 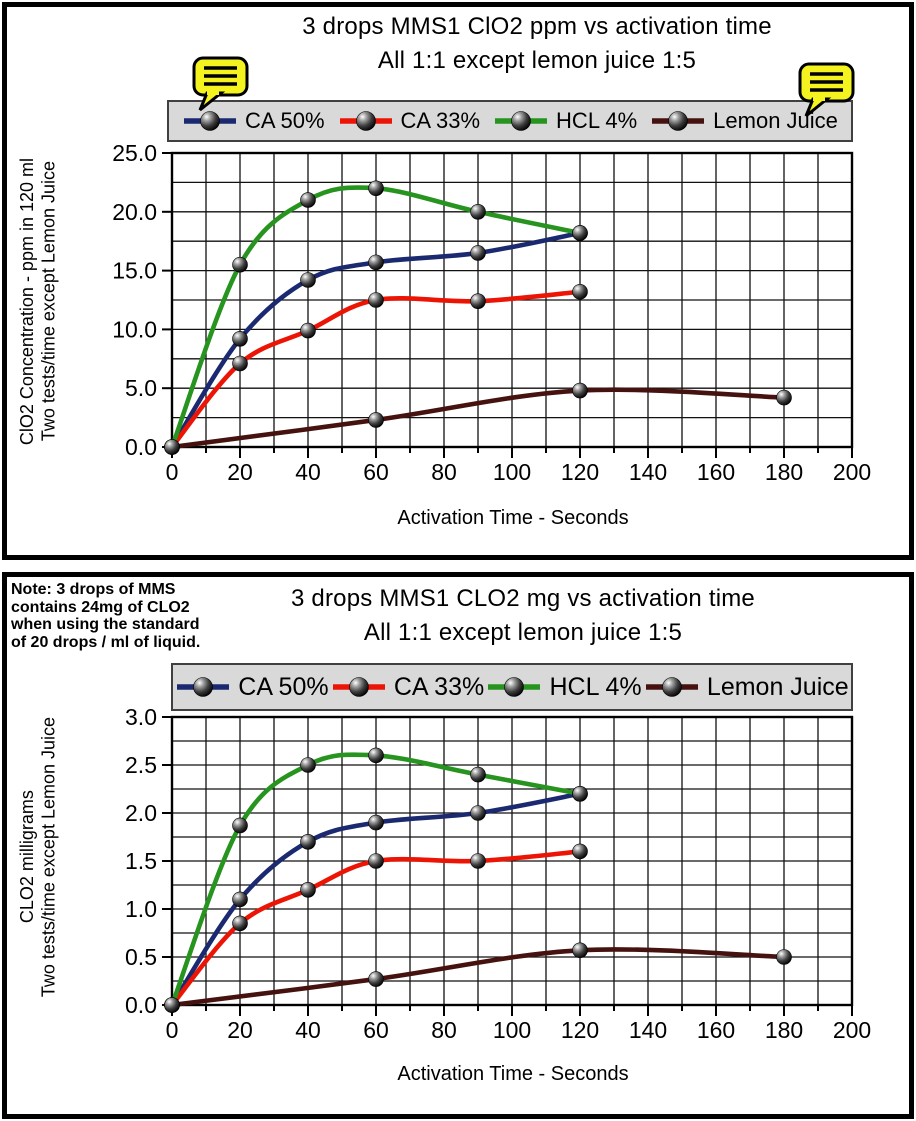 I want to click on x-tick-label: 20, so click(x=240, y=472).